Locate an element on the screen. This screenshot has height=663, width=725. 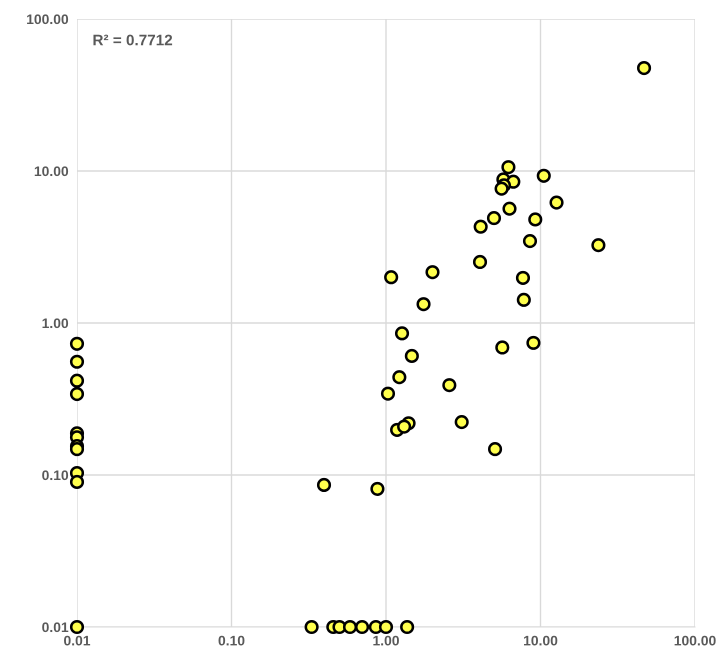
x-tick-label: 100.00 is located at coordinates (695, 641).